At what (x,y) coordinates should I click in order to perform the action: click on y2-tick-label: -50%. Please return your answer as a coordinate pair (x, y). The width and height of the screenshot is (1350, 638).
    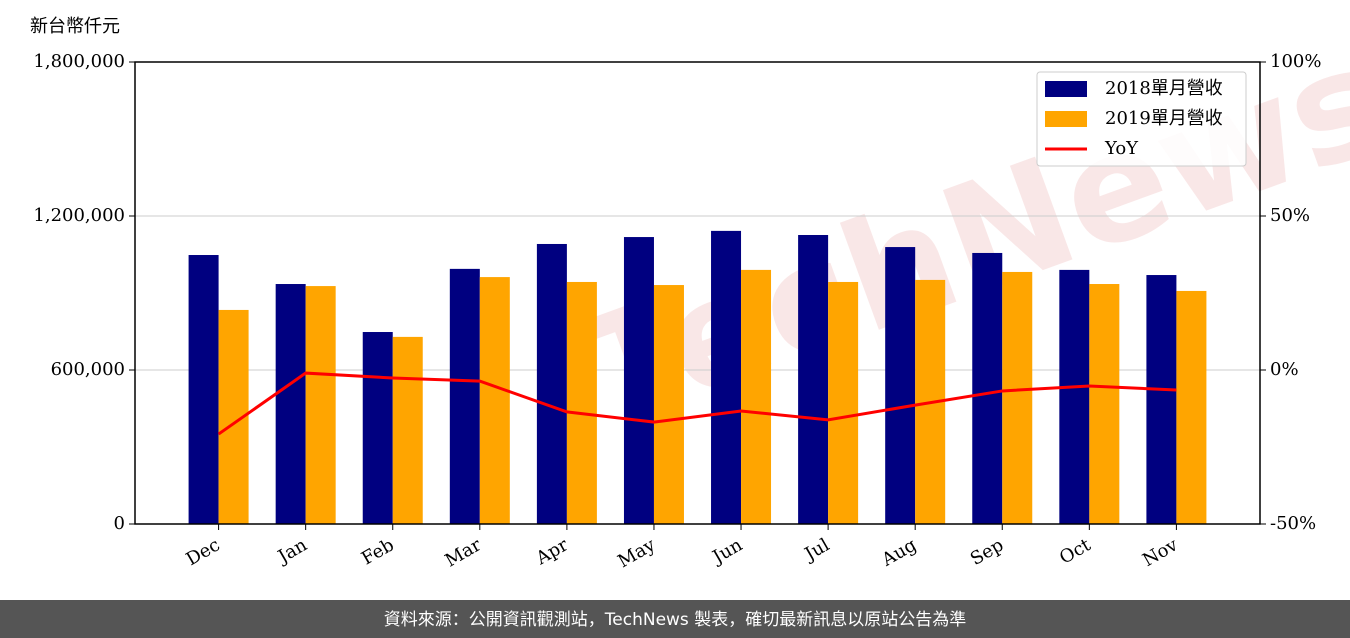
    Looking at the image, I should click on (1293, 523).